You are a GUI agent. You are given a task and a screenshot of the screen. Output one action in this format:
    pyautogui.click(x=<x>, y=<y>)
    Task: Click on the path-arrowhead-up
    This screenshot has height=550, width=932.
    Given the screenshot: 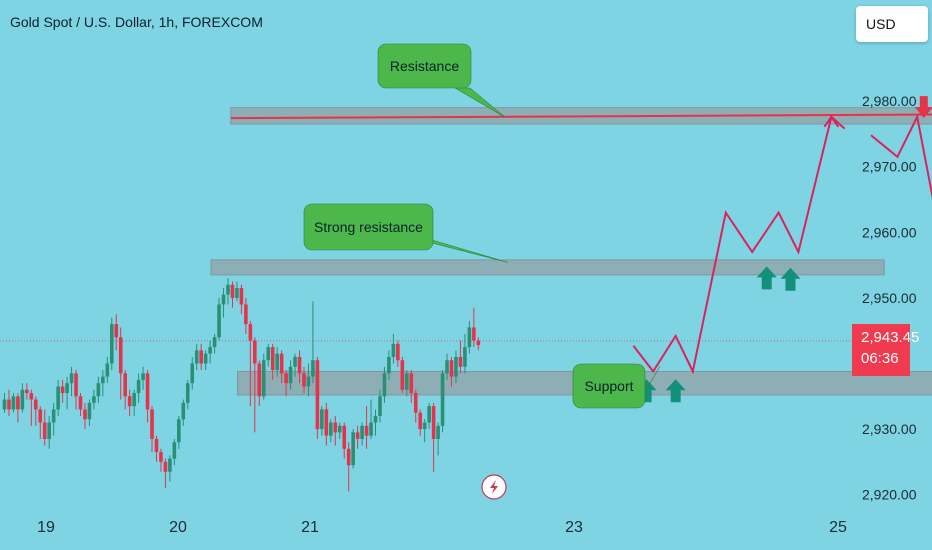 What is the action you would take?
    pyautogui.click(x=831, y=121)
    